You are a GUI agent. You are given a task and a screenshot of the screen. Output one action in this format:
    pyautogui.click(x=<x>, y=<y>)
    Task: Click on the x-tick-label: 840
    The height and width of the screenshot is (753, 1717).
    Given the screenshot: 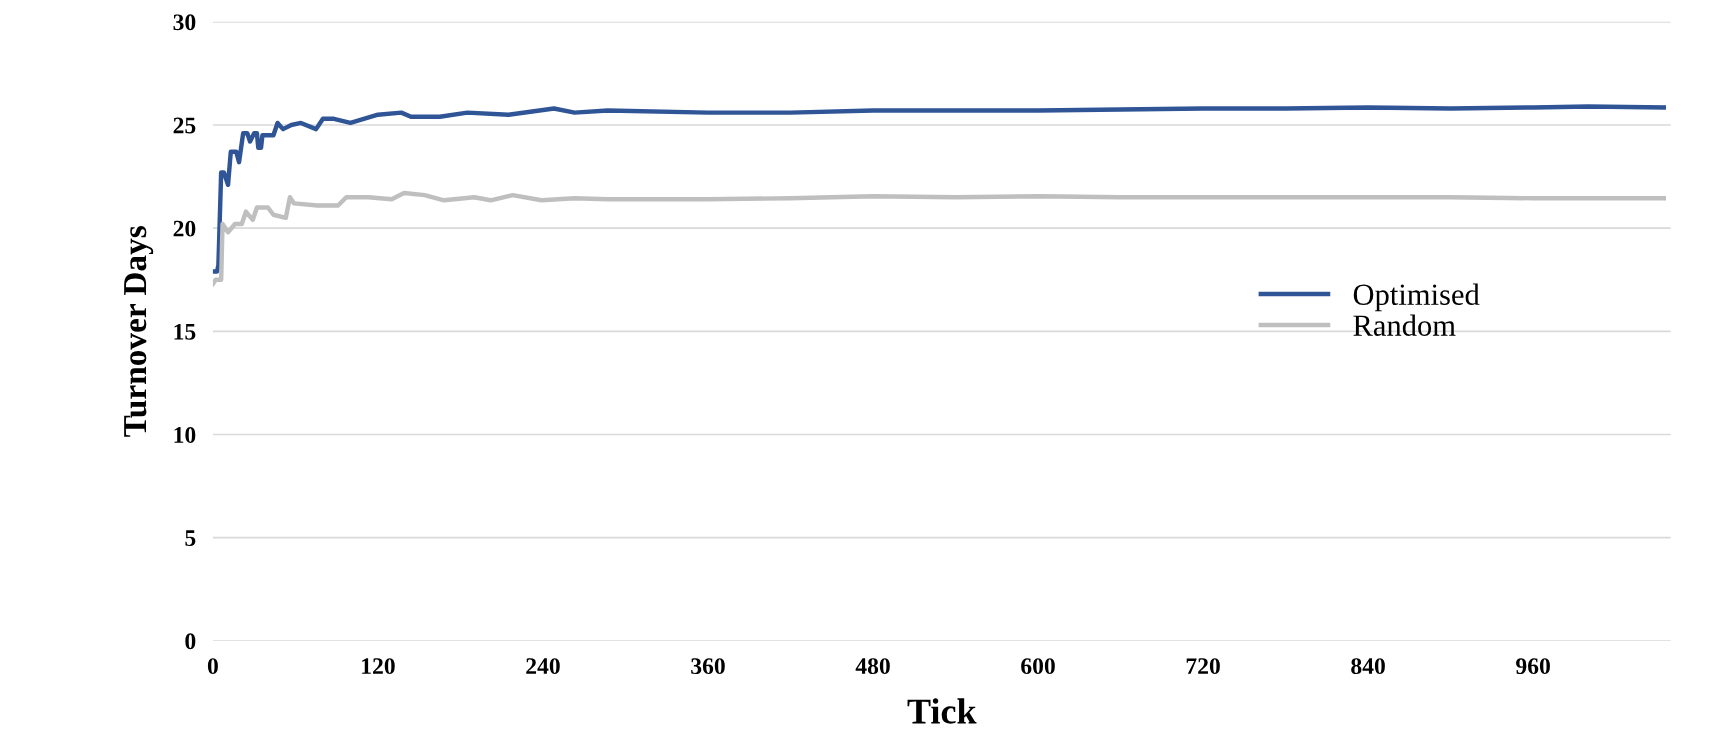 What is the action you would take?
    pyautogui.click(x=1368, y=666)
    